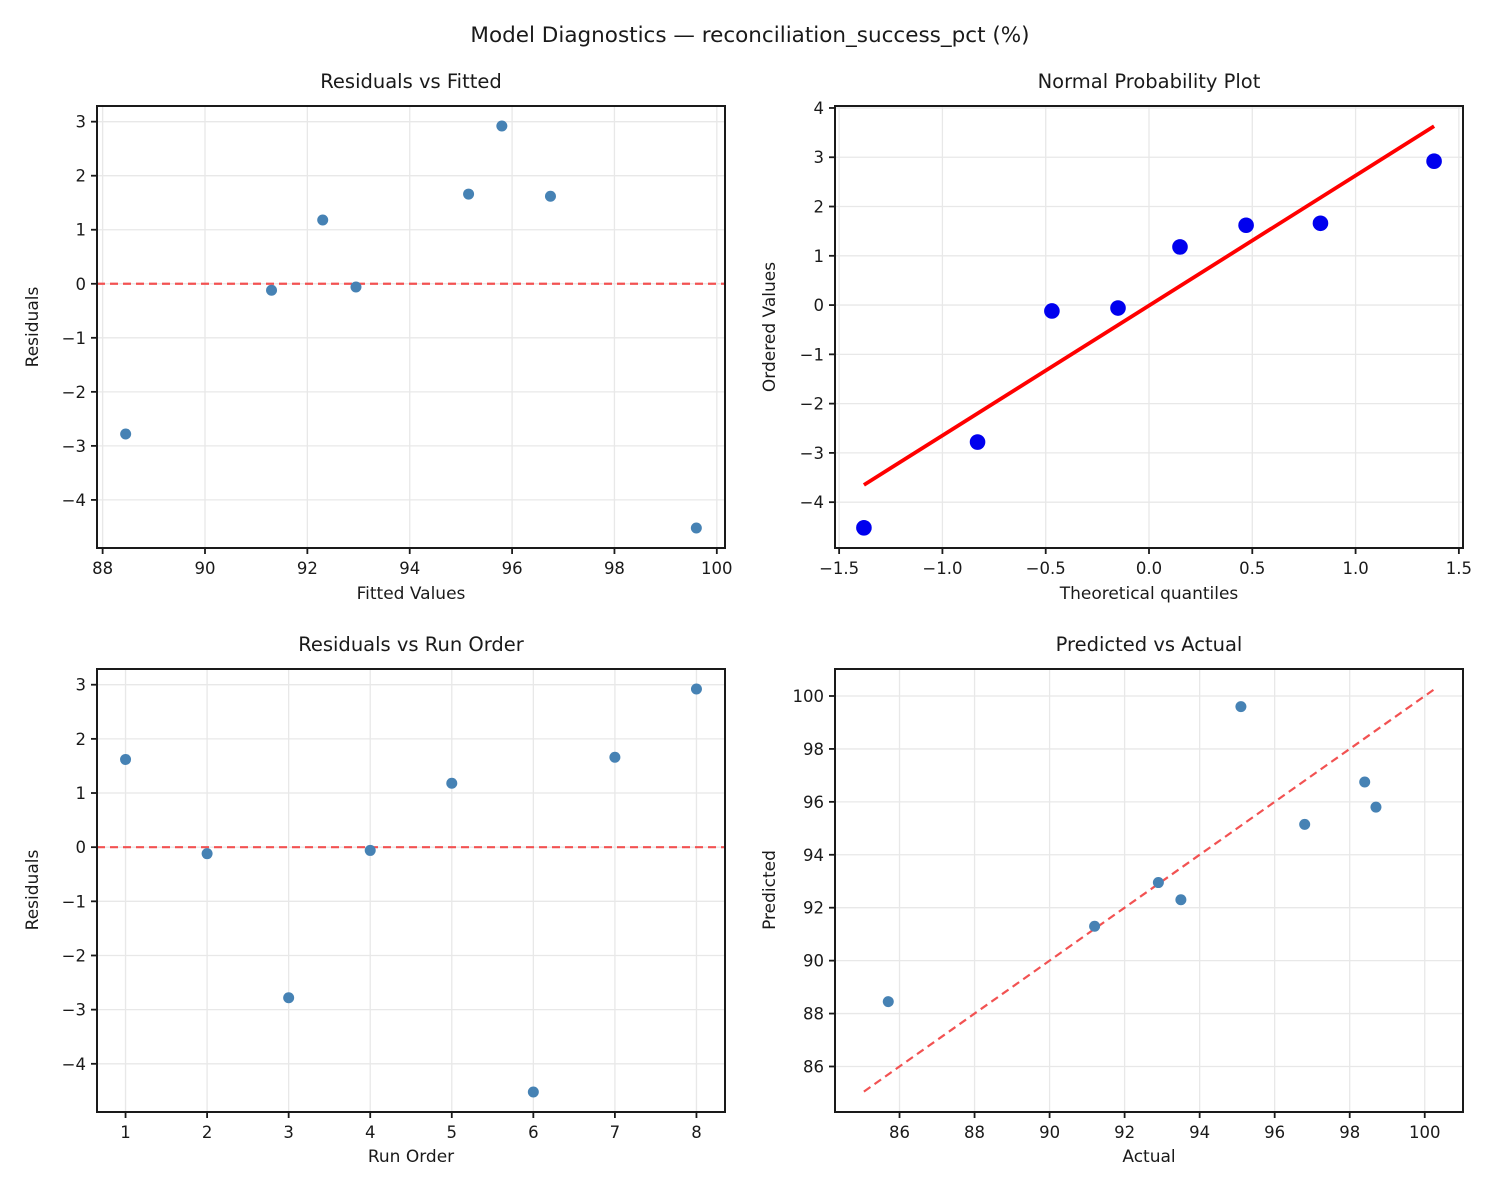  Describe the element at coordinates (615, 1132) in the screenshot. I see `x-tick-label: 7` at that location.